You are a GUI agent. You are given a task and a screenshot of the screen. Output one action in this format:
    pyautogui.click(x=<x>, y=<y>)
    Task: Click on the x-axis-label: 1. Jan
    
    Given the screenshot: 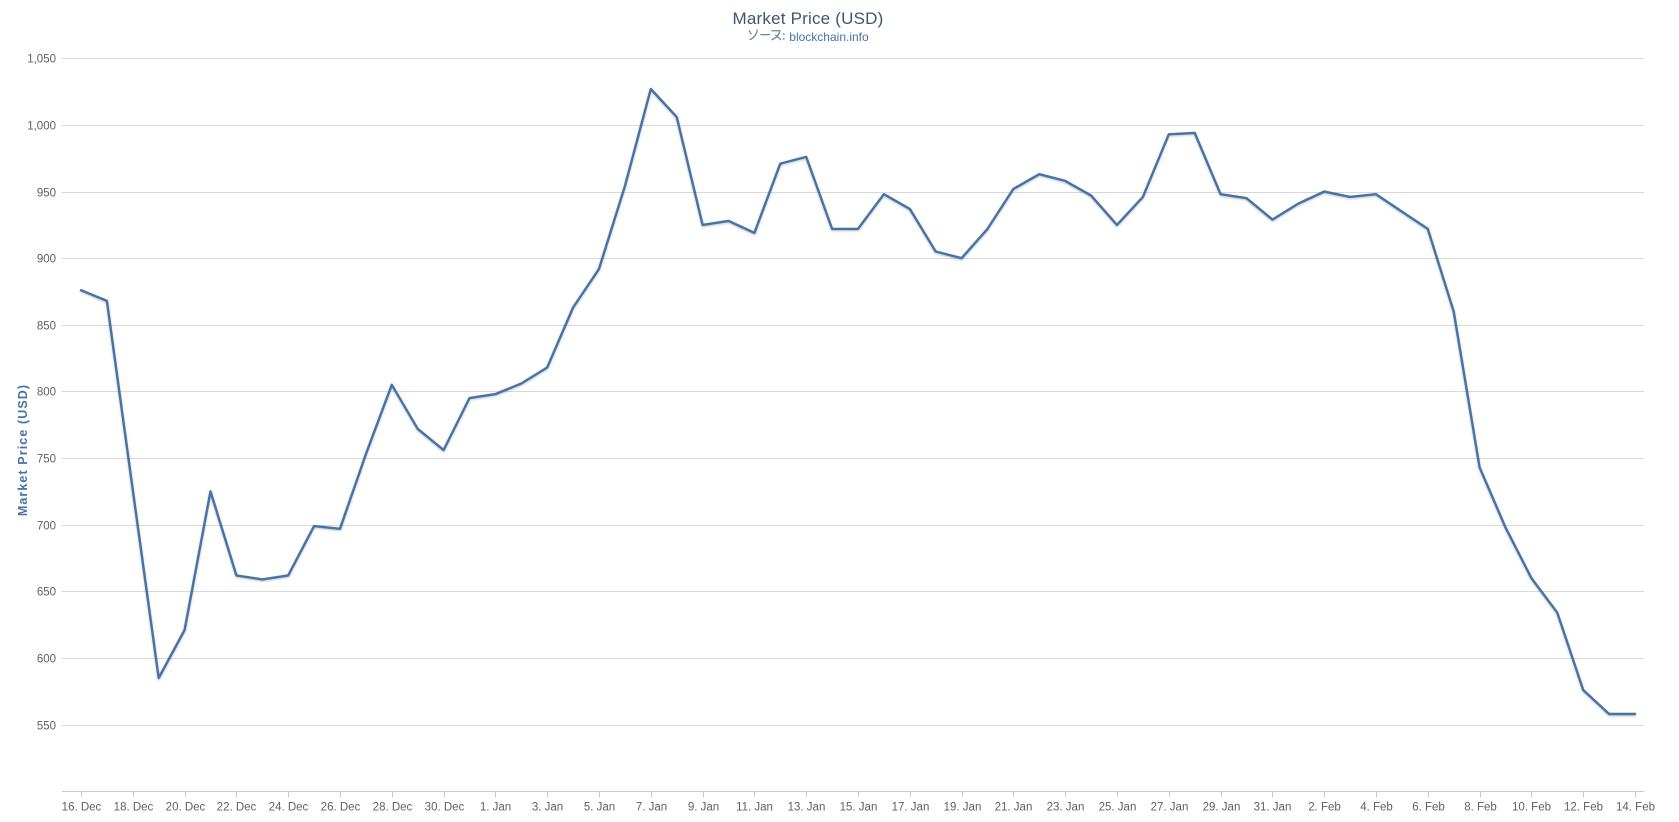 What is the action you would take?
    pyautogui.click(x=495, y=808)
    